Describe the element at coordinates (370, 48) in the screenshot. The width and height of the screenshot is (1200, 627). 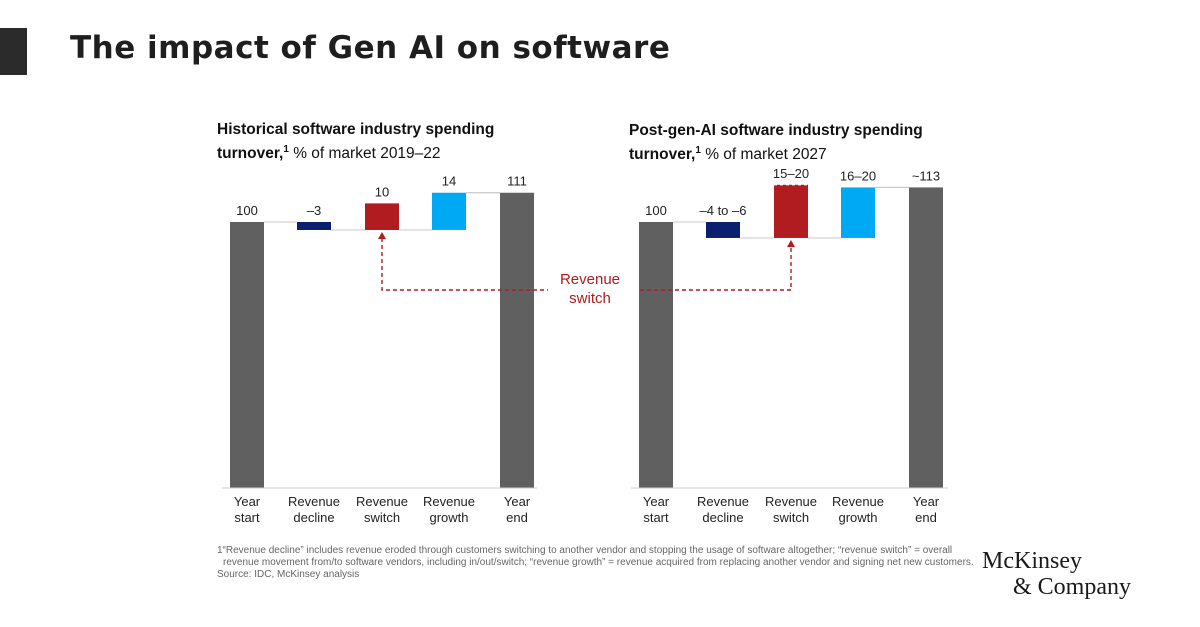
I see `page-title: The impact of Gen AI on software` at that location.